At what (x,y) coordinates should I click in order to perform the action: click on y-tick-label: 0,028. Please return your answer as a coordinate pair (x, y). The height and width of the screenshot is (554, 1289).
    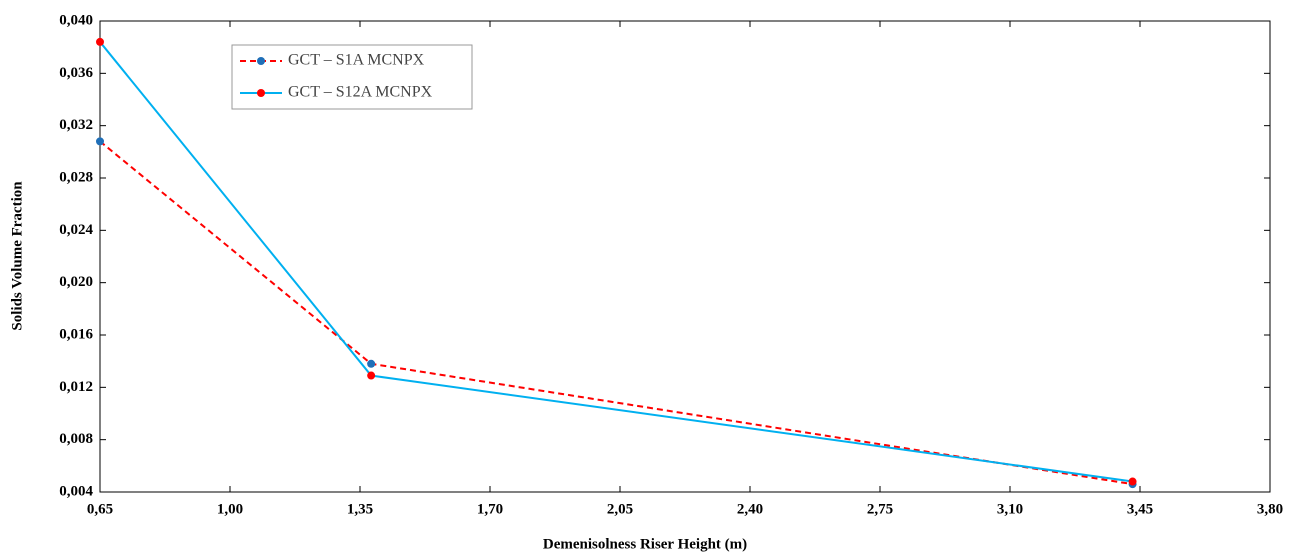
    Looking at the image, I should click on (76, 177).